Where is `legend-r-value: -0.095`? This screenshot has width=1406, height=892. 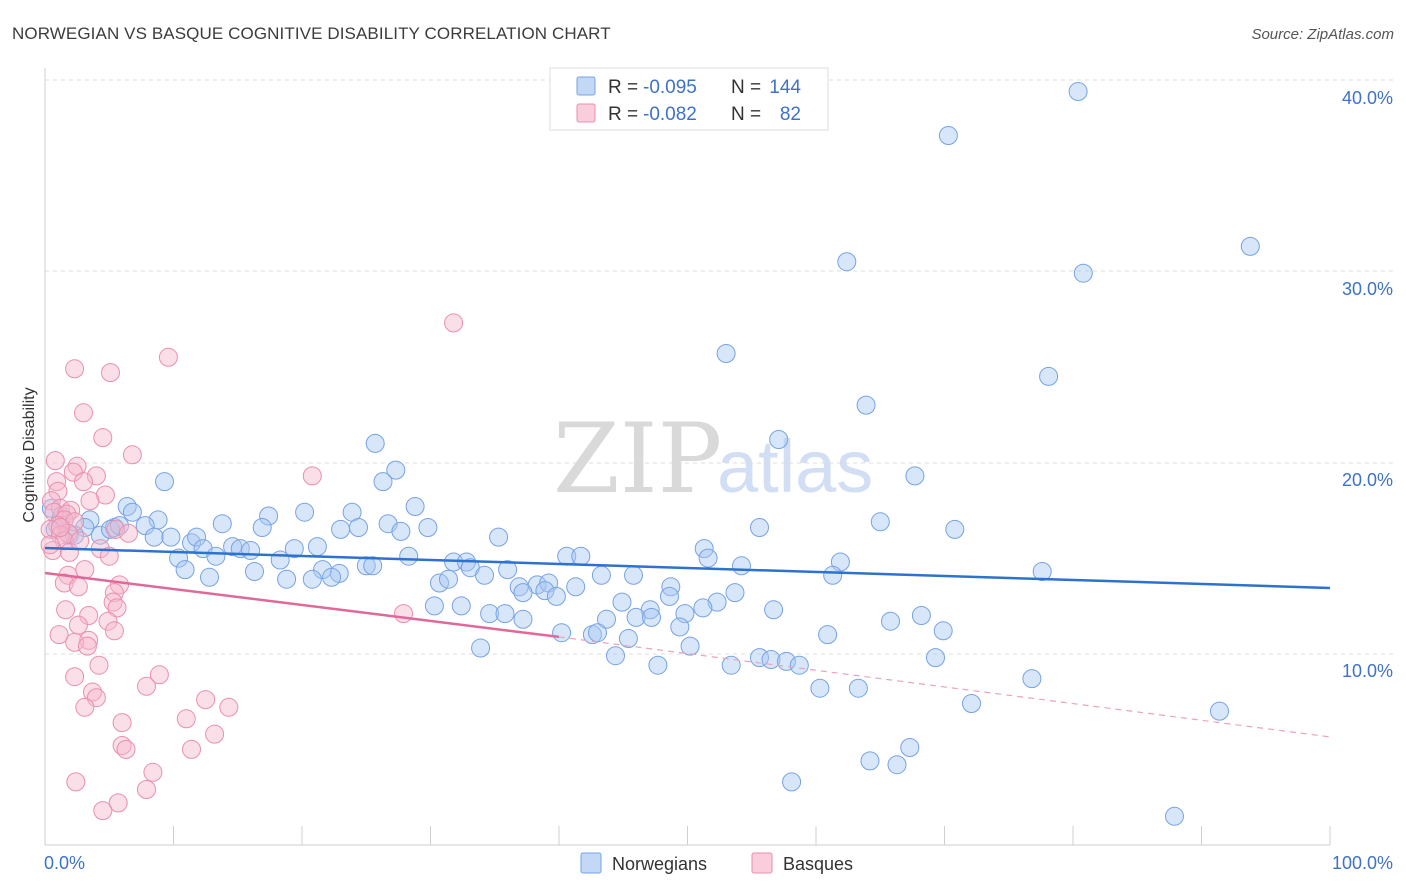
legend-r-value: -0.095 is located at coordinates (670, 87).